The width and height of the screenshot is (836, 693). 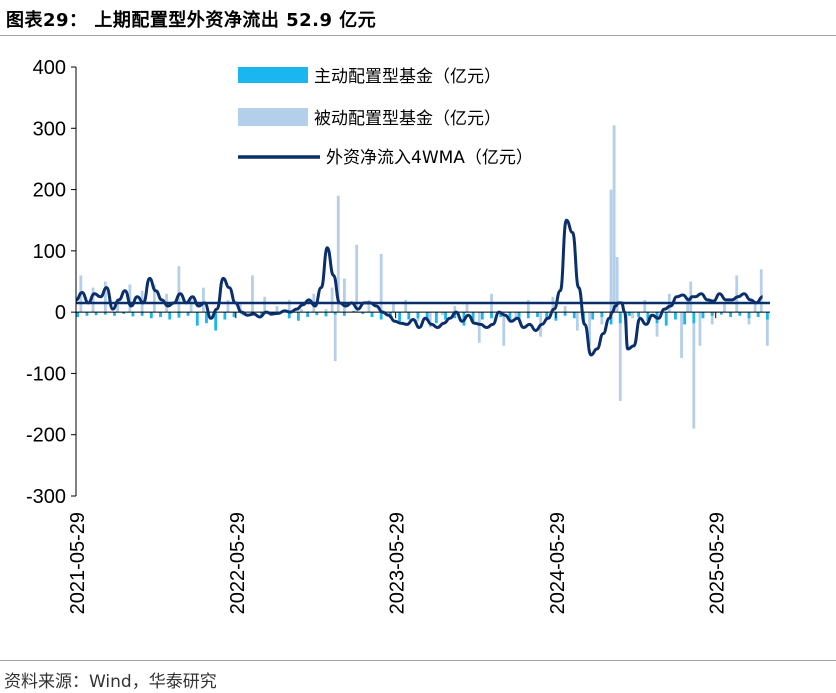 What do you see at coordinates (191, 20) in the screenshot?
I see `chart-title: 图表29： 上期配置型外资净流出 52.9 亿元` at bounding box center [191, 20].